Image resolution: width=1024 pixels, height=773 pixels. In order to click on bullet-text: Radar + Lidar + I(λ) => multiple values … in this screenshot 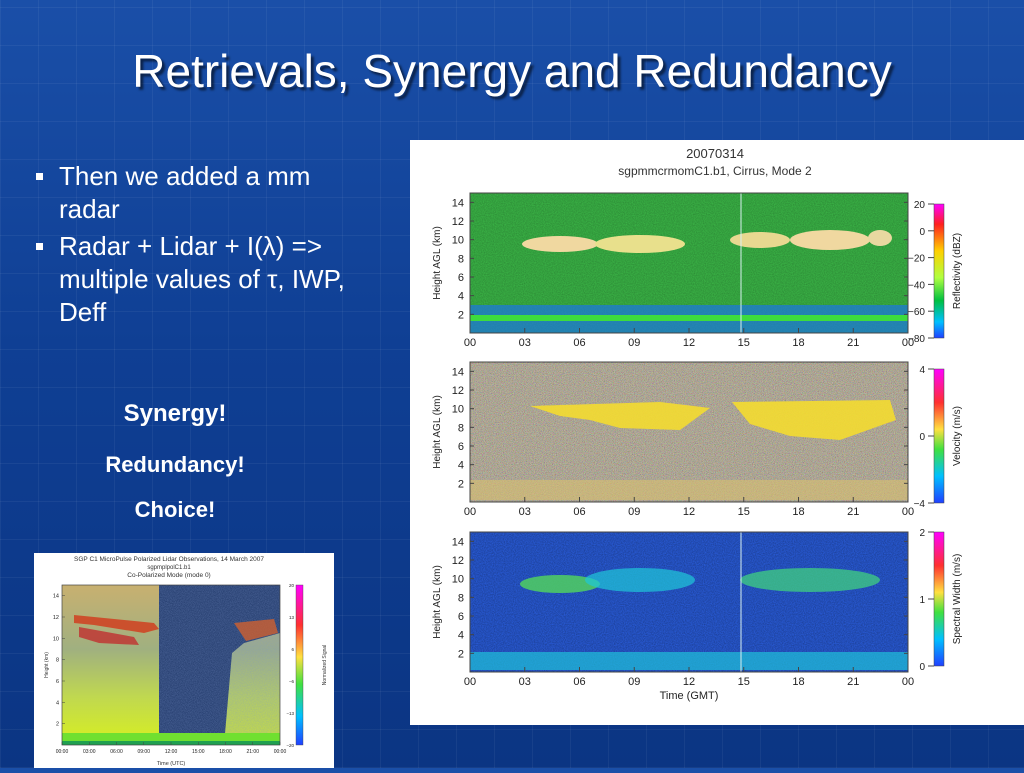, I will do `click(202, 279)`.